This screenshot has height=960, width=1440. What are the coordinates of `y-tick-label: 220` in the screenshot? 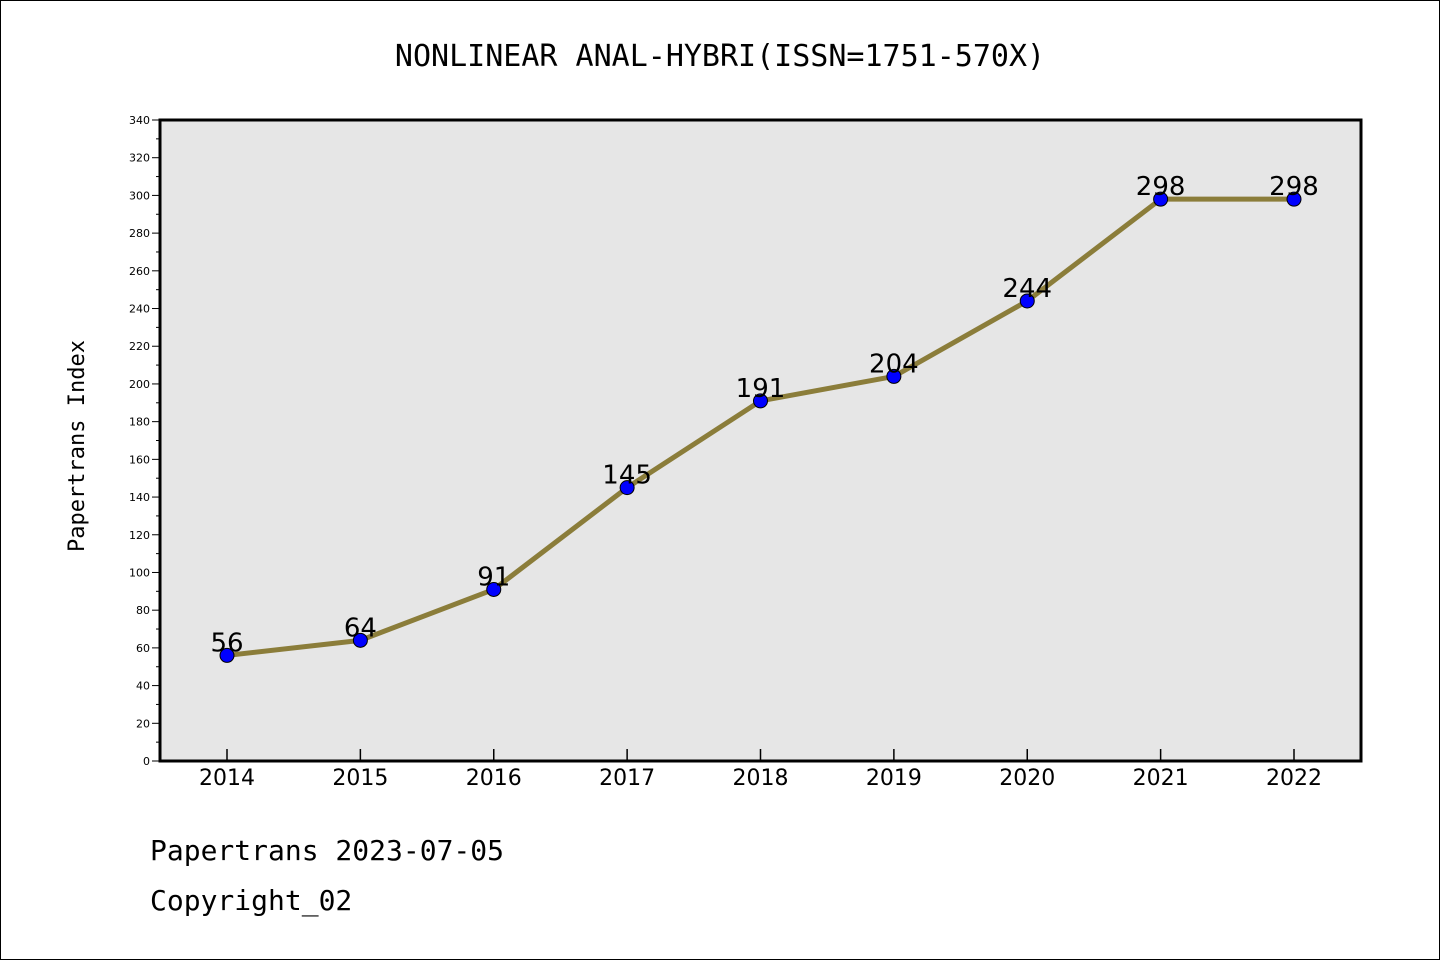 It's located at (139, 346).